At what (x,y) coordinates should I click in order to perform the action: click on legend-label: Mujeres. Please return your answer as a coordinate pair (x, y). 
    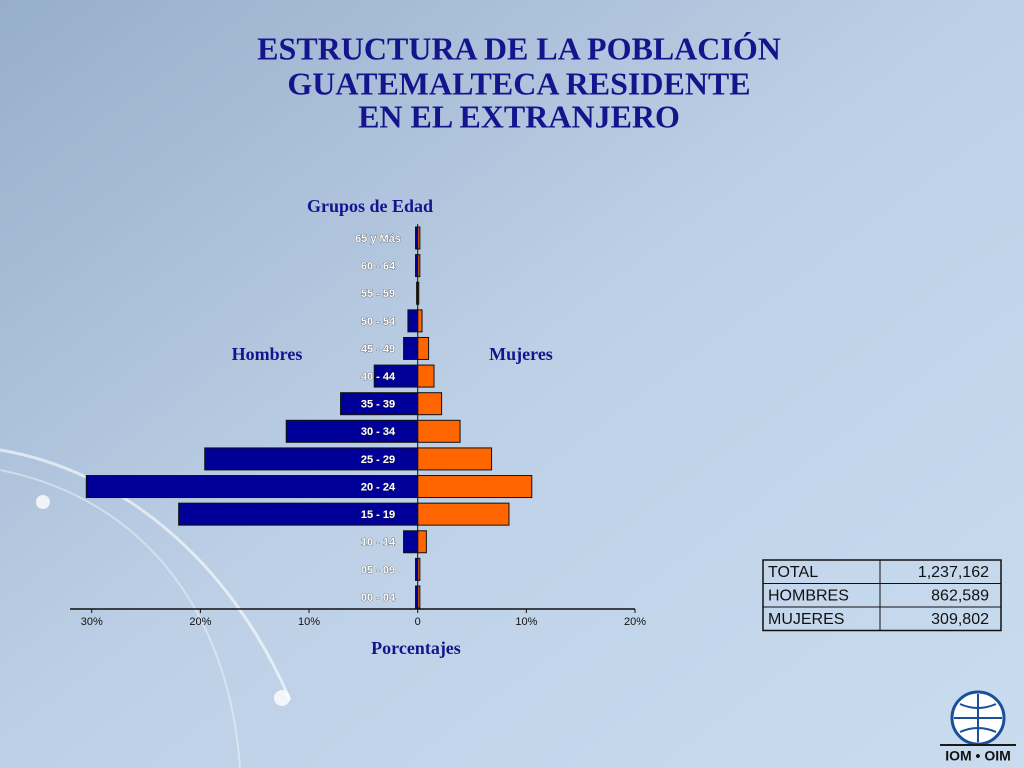
    Looking at the image, I should click on (521, 354).